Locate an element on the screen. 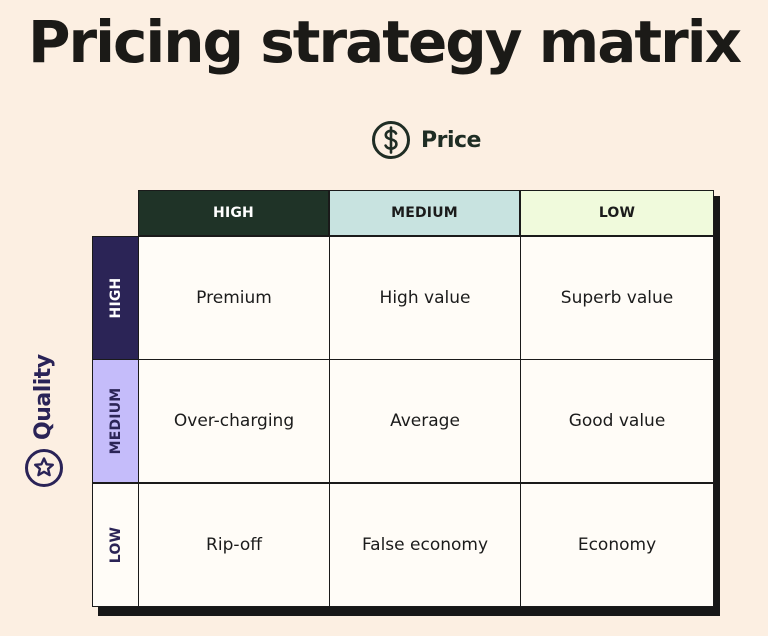 This screenshot has width=768, height=636. dollar-circle-icon is located at coordinates (391, 140).